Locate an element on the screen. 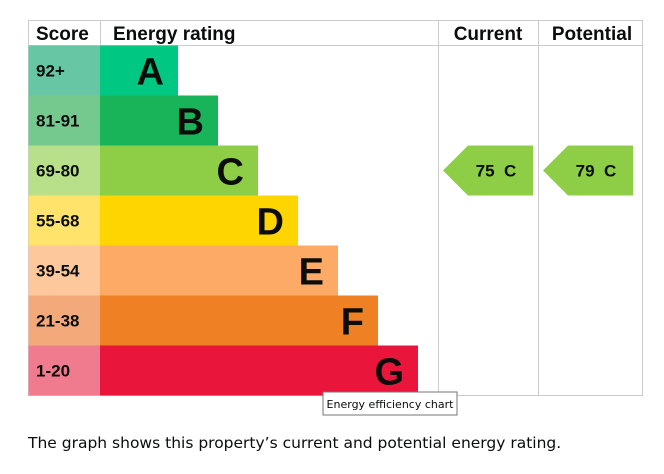 The image size is (664, 474). band-d: 55-68 D is located at coordinates (163, 220).